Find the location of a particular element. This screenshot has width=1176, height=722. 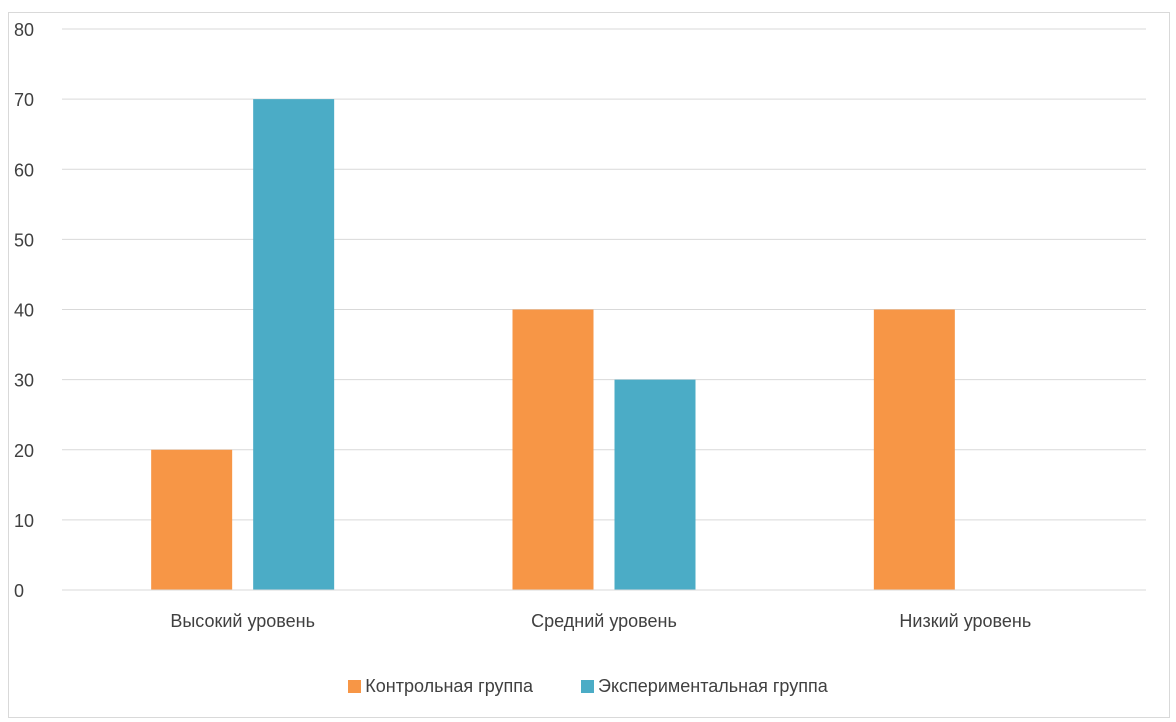

y-tick-label: 80 is located at coordinates (24, 30).